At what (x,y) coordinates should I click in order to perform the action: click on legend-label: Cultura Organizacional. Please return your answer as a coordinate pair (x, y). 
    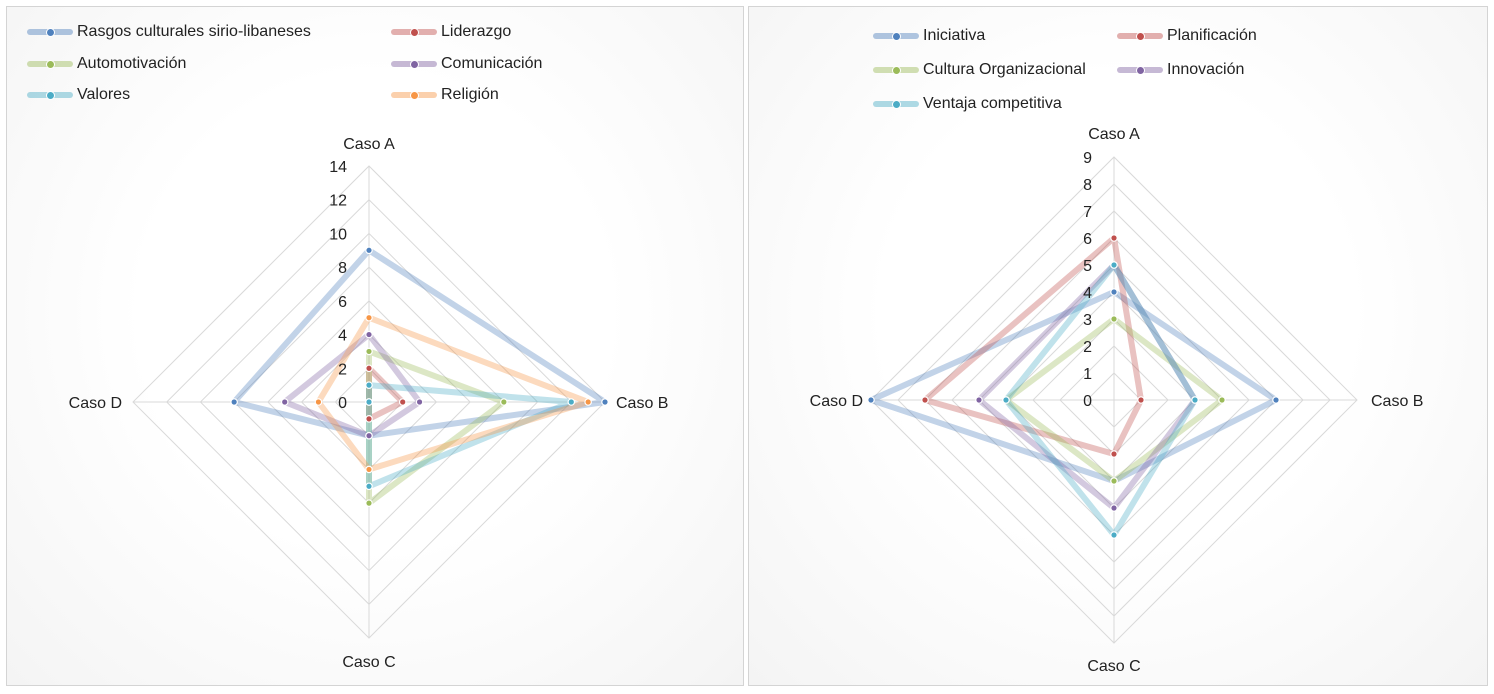
    Looking at the image, I should click on (1004, 69).